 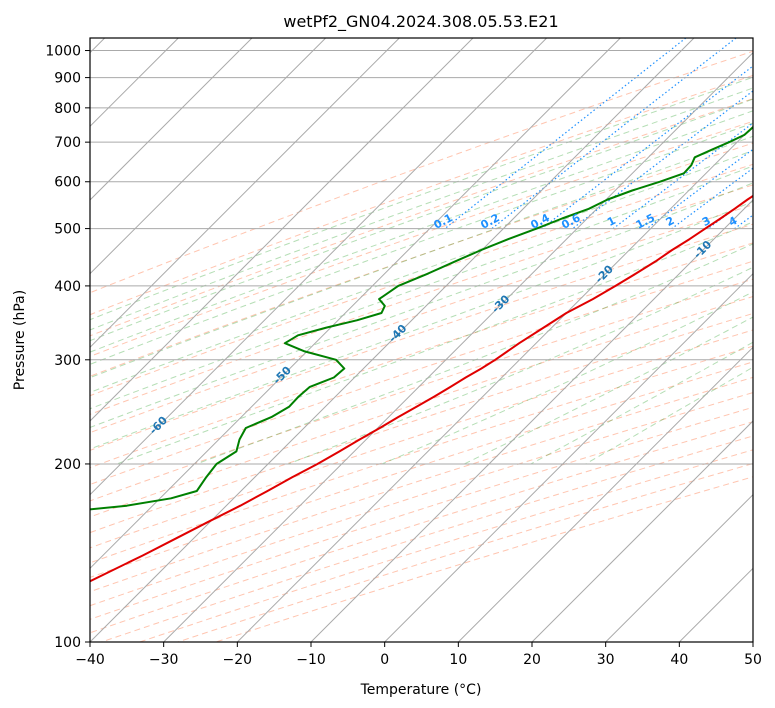 I want to click on x-tick-label: 40, so click(x=679, y=660).